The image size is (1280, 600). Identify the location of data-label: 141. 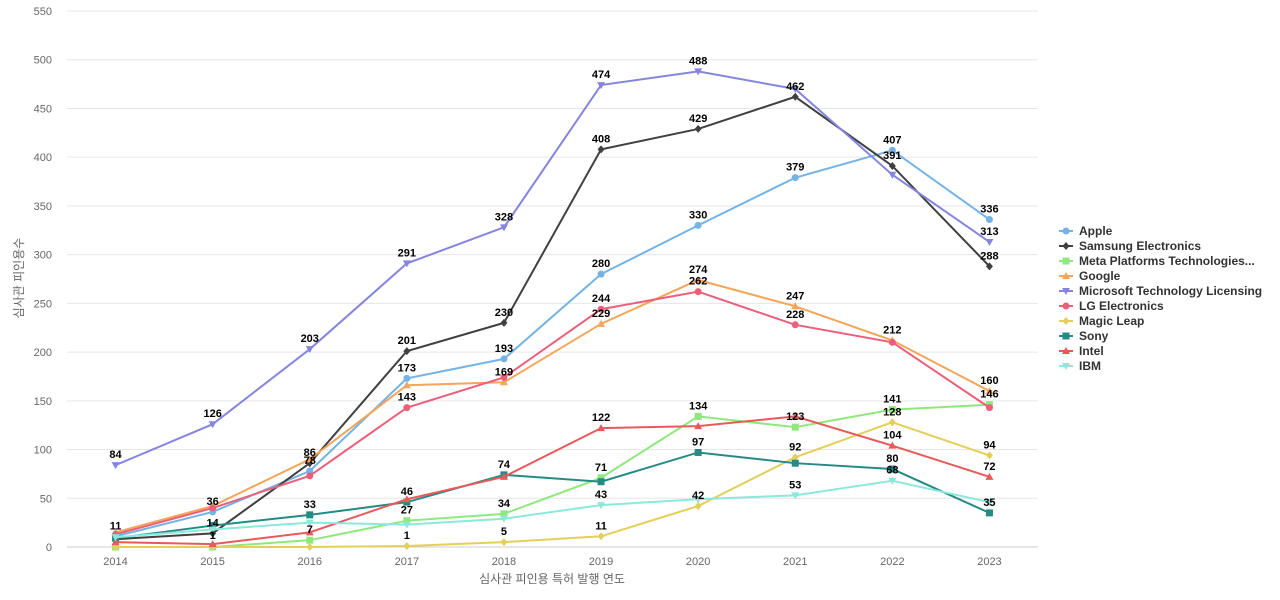
(892, 400).